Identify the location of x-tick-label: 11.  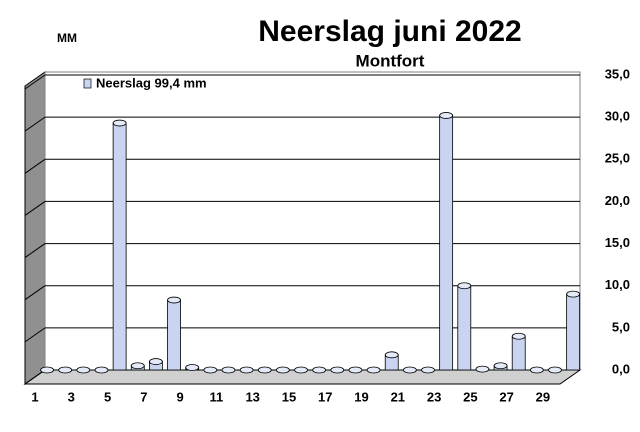
(217, 396).